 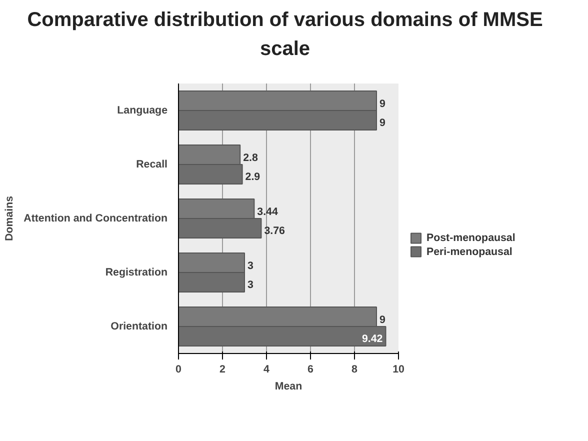 I want to click on data-label: 3.76, so click(x=275, y=231).